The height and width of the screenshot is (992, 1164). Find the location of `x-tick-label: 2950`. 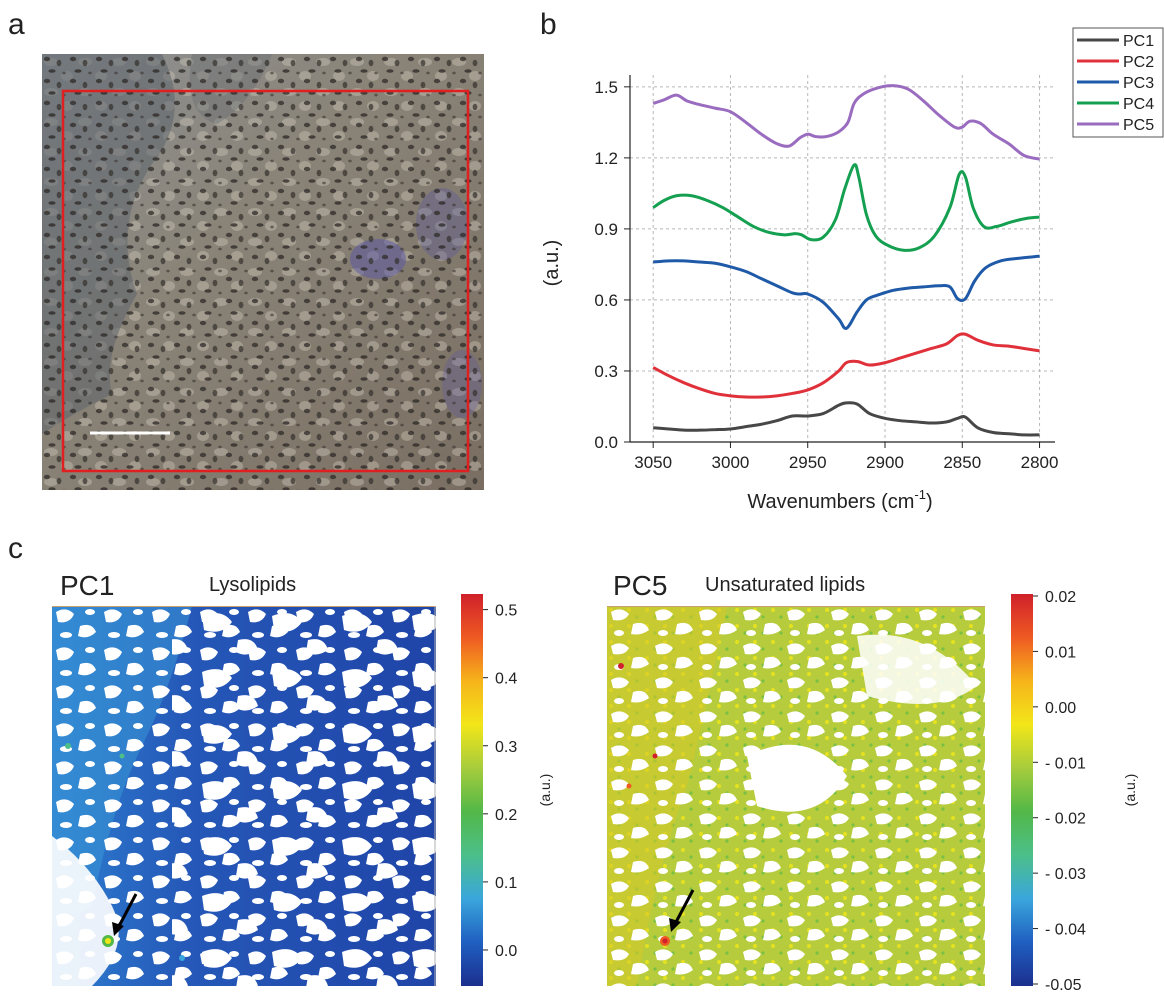

x-tick-label: 2950 is located at coordinates (808, 462).